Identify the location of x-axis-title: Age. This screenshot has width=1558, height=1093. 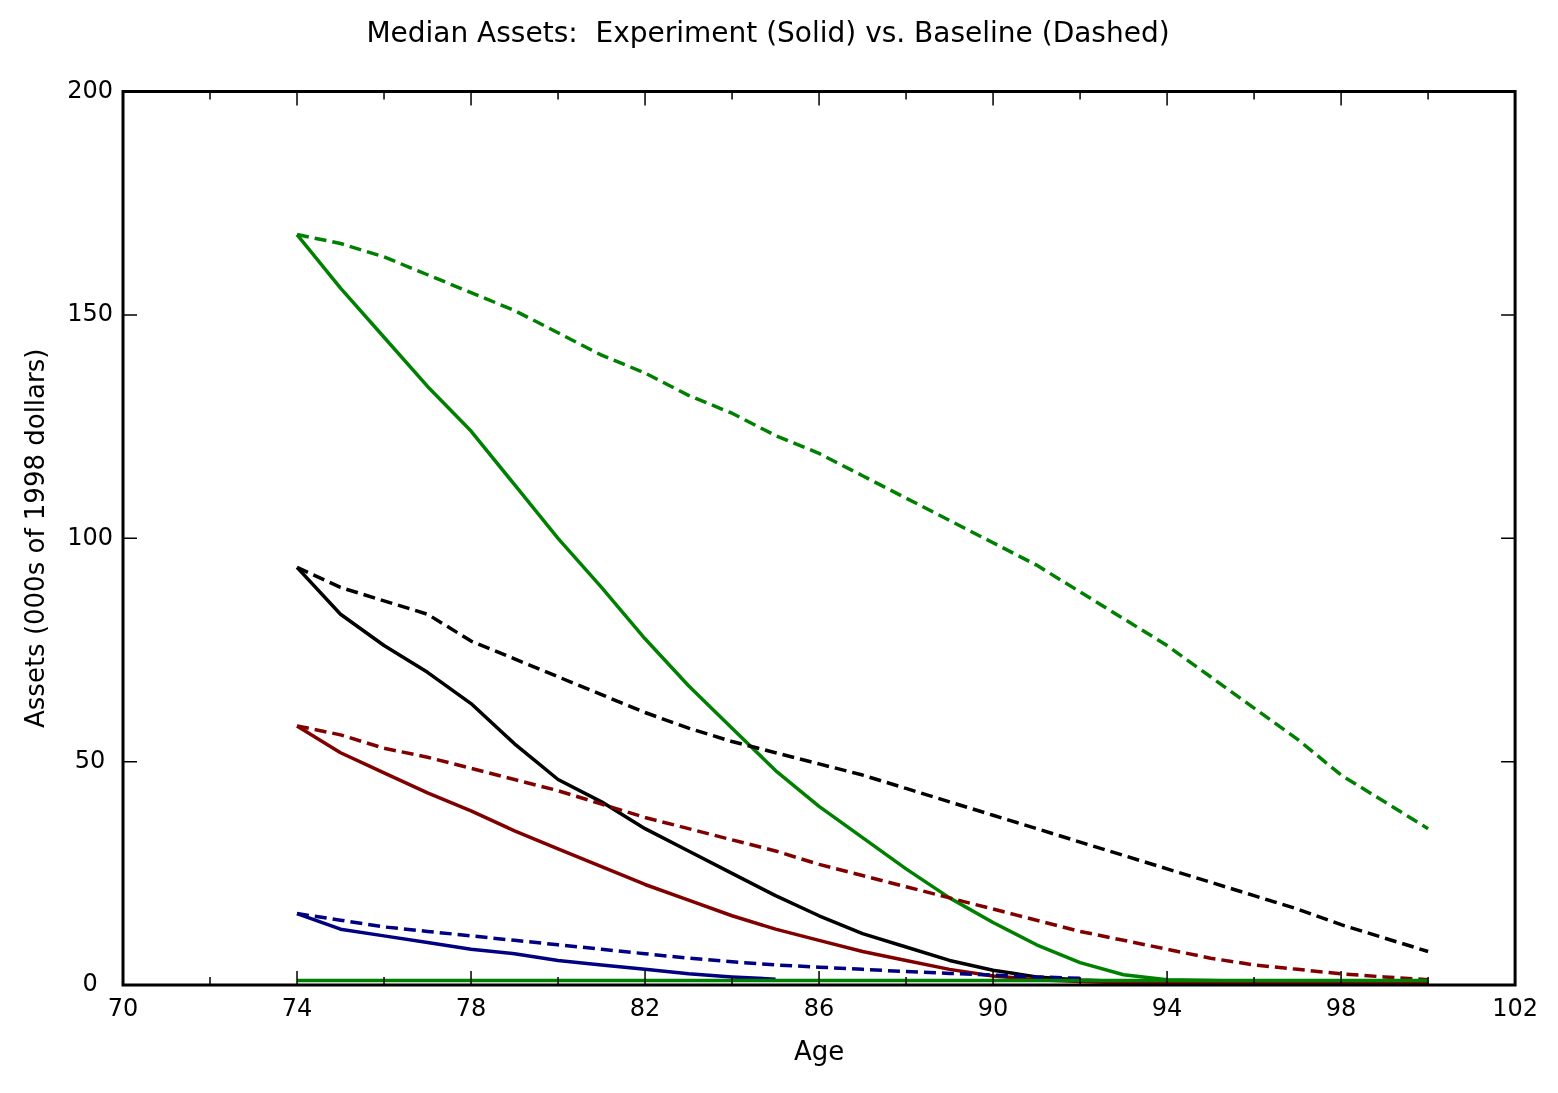
(819, 1051).